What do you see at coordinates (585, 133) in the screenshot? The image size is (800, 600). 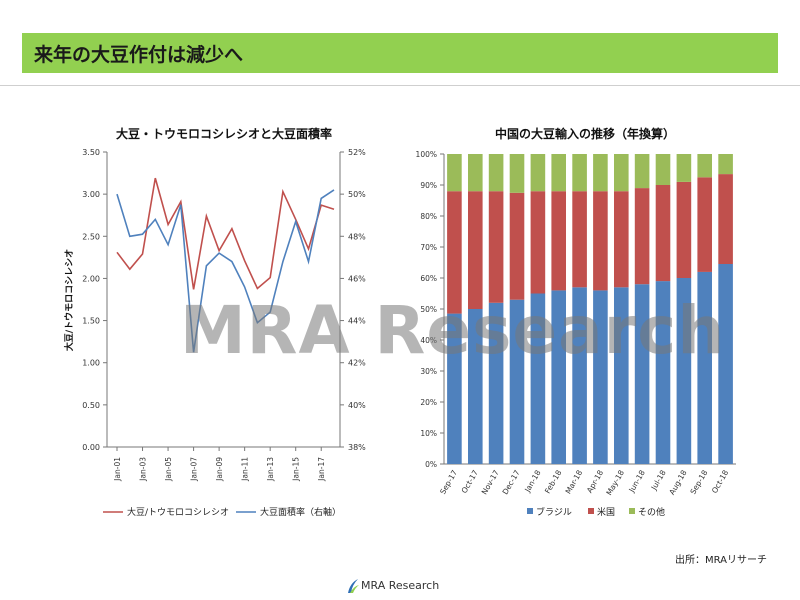 I see `chart2-title: 中国の大豆輸入の推移（年換算）` at bounding box center [585, 133].